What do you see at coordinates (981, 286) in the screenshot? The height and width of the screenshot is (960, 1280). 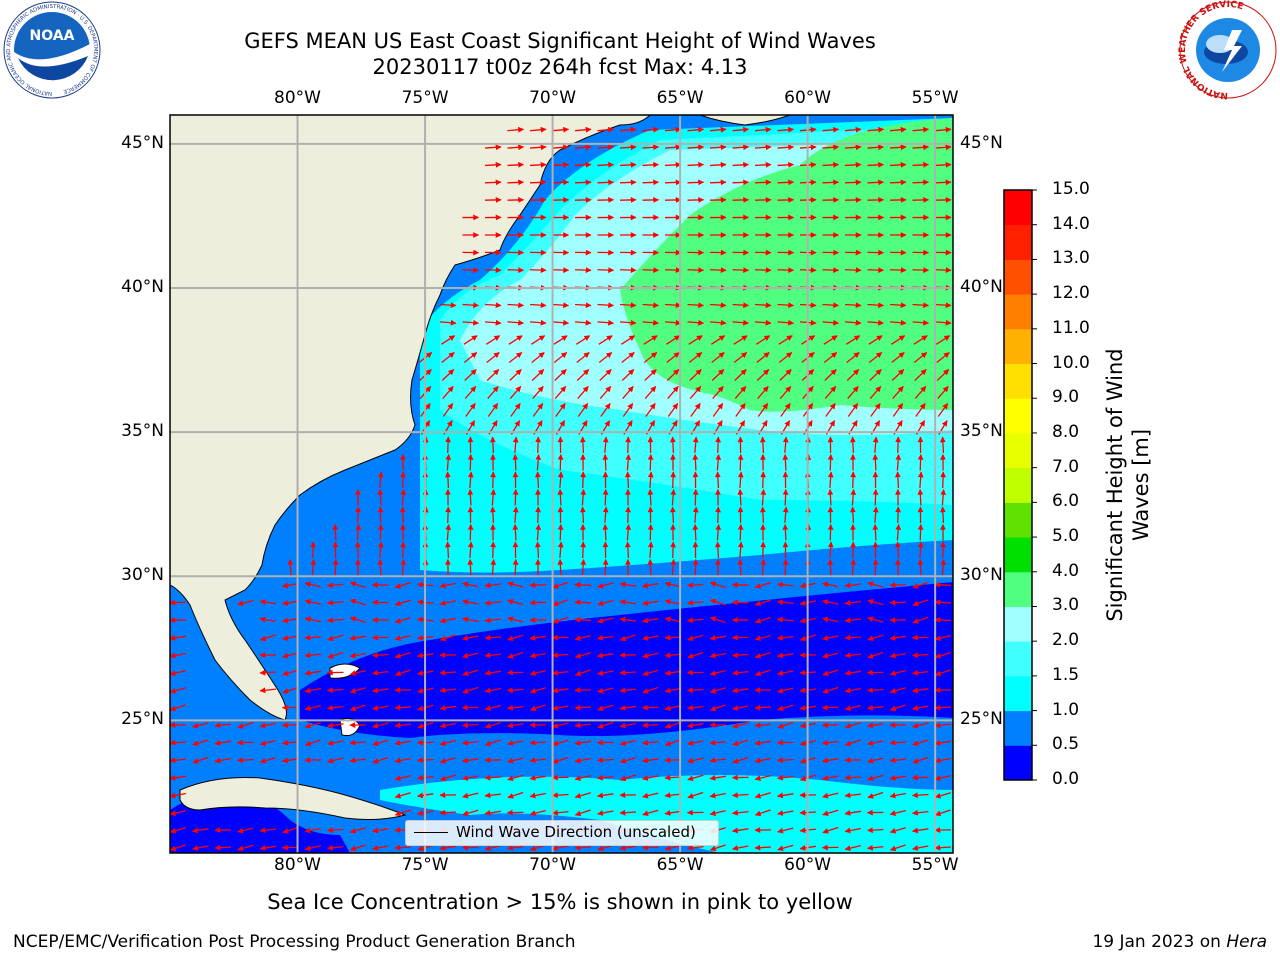 I see `lat-tick-right: 40°N` at bounding box center [981, 286].